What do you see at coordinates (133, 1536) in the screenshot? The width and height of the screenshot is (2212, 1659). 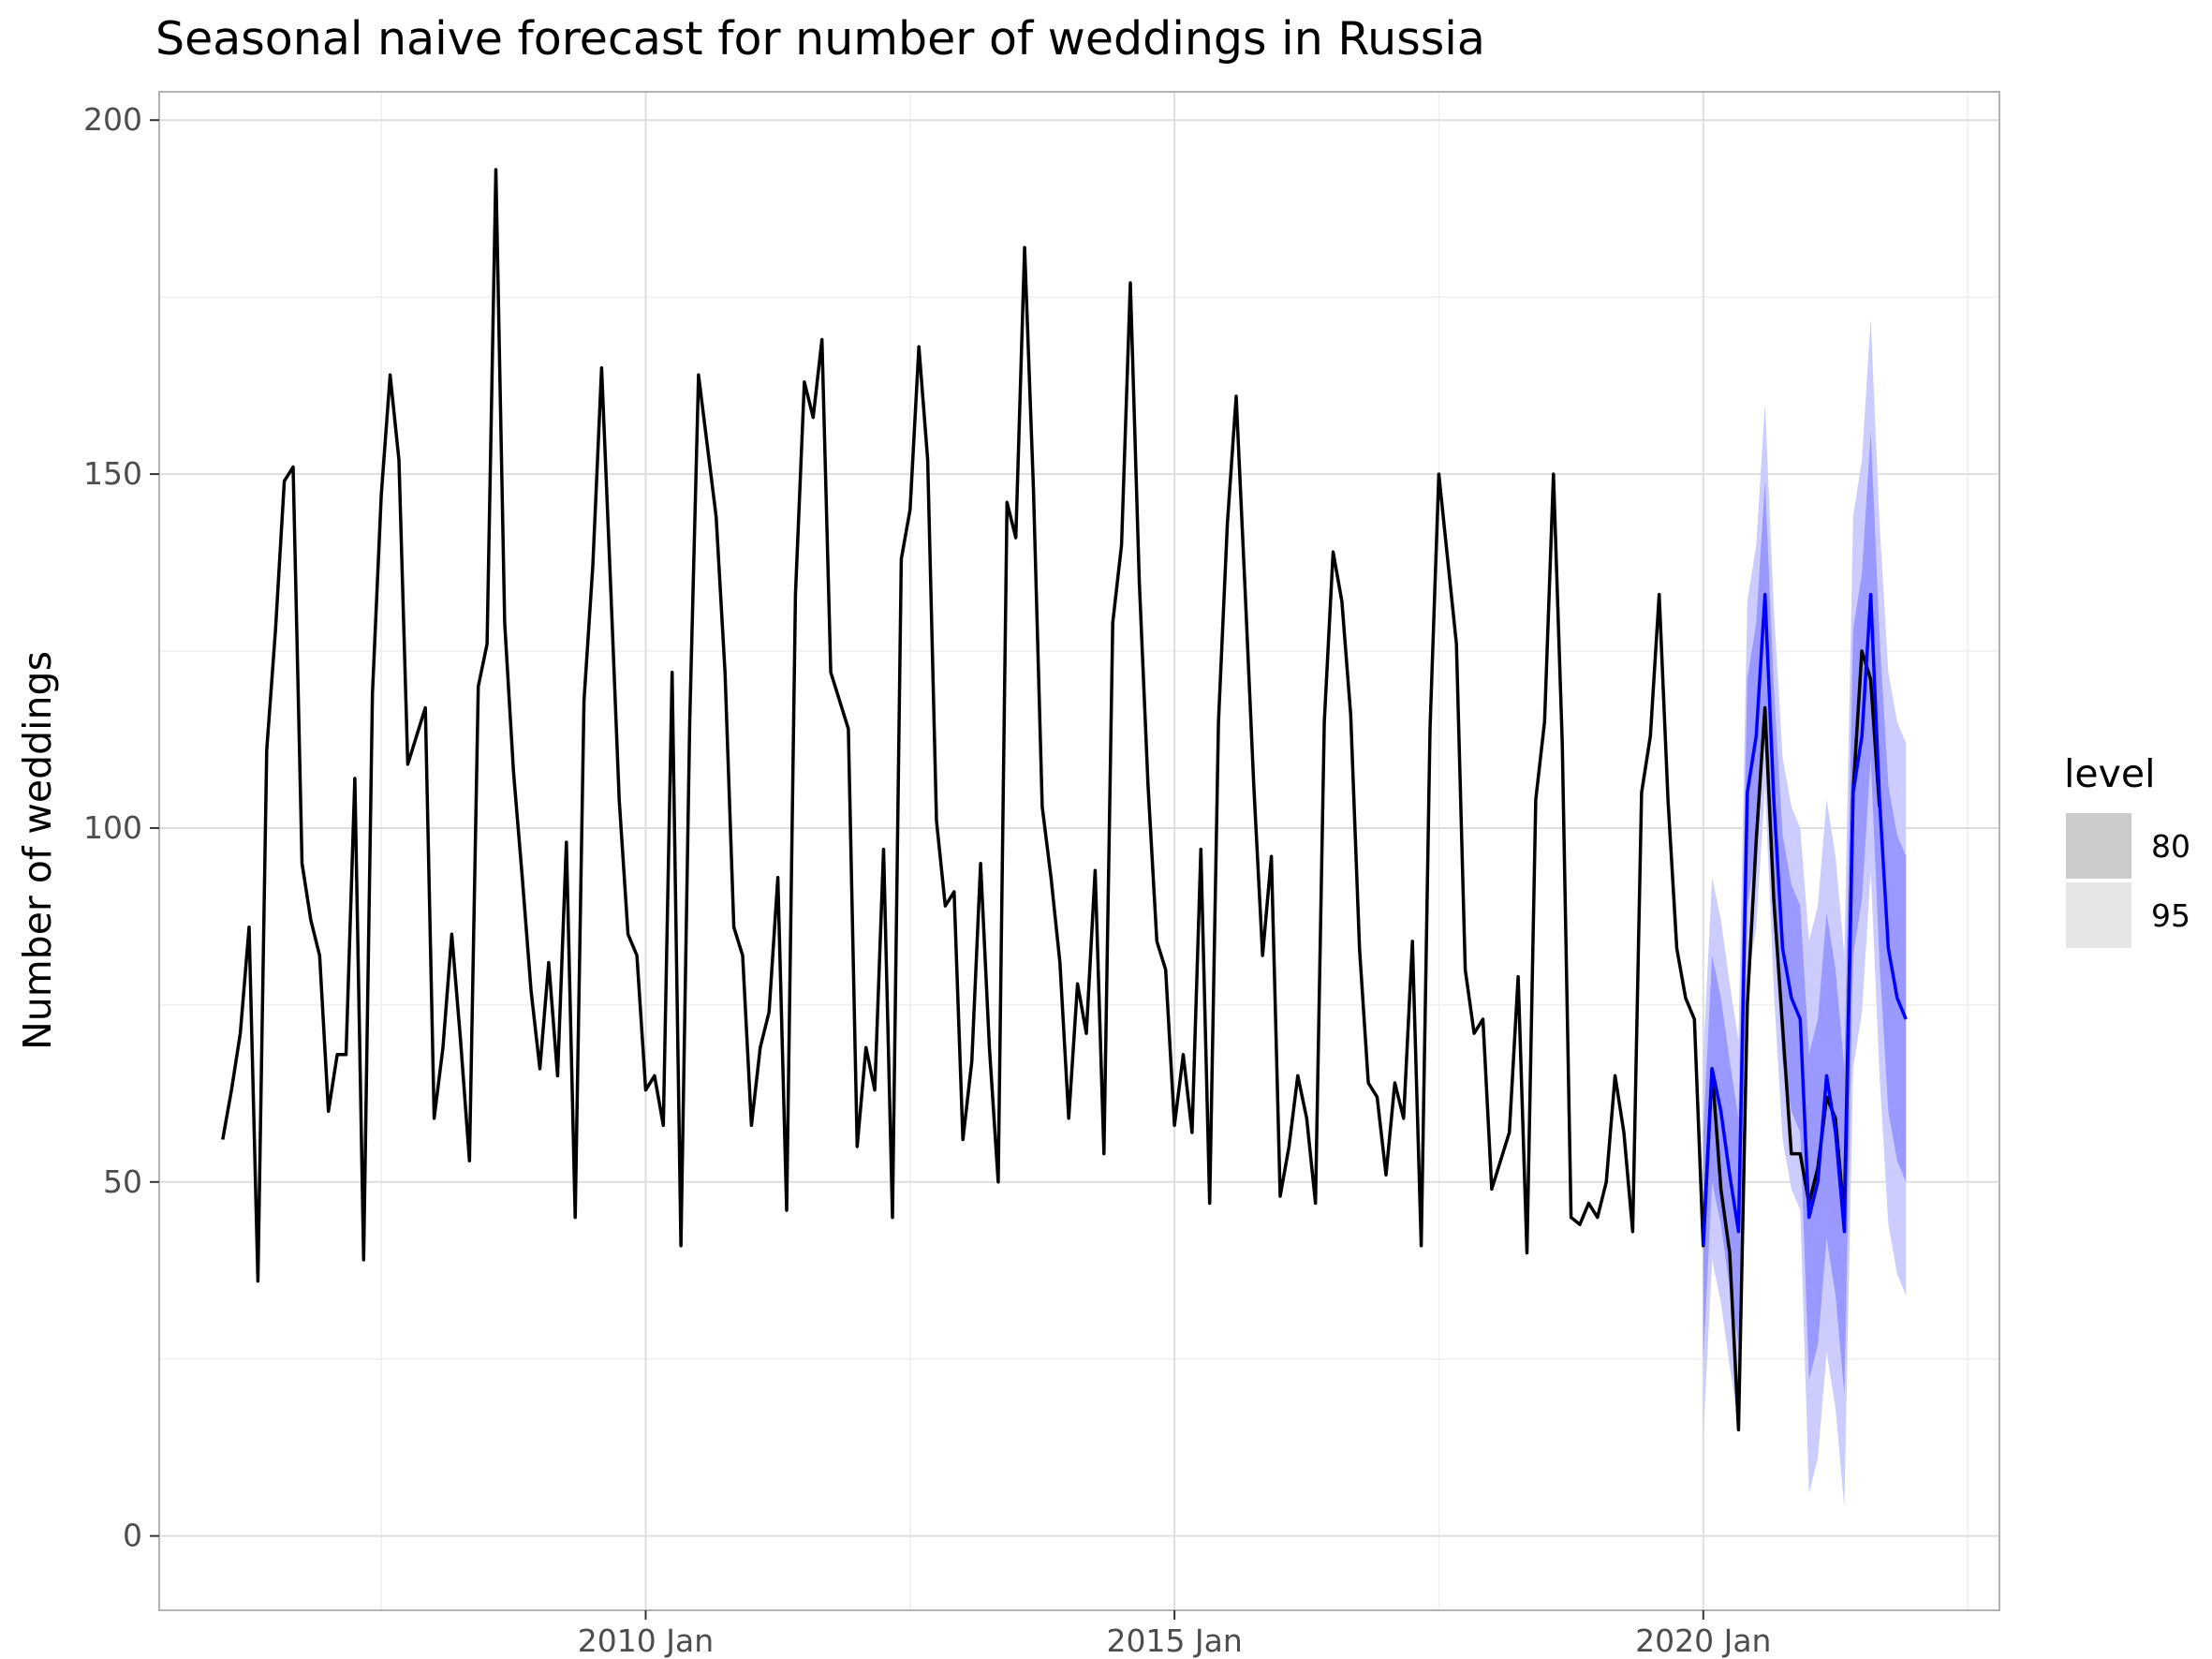 I see `y-tick-label: 0` at bounding box center [133, 1536].